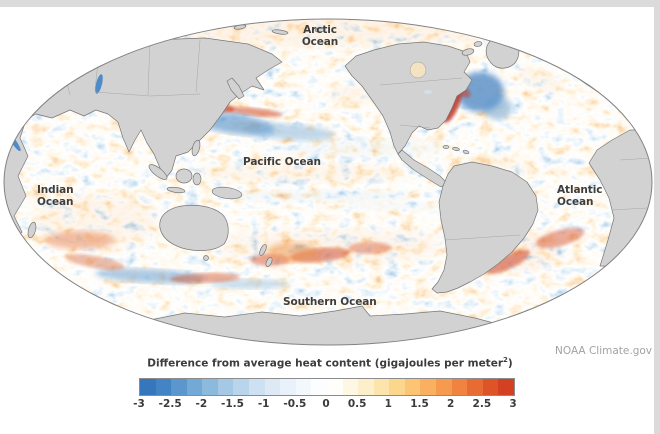  Describe the element at coordinates (227, 193) in the screenshot. I see `island-new-guinea` at that location.